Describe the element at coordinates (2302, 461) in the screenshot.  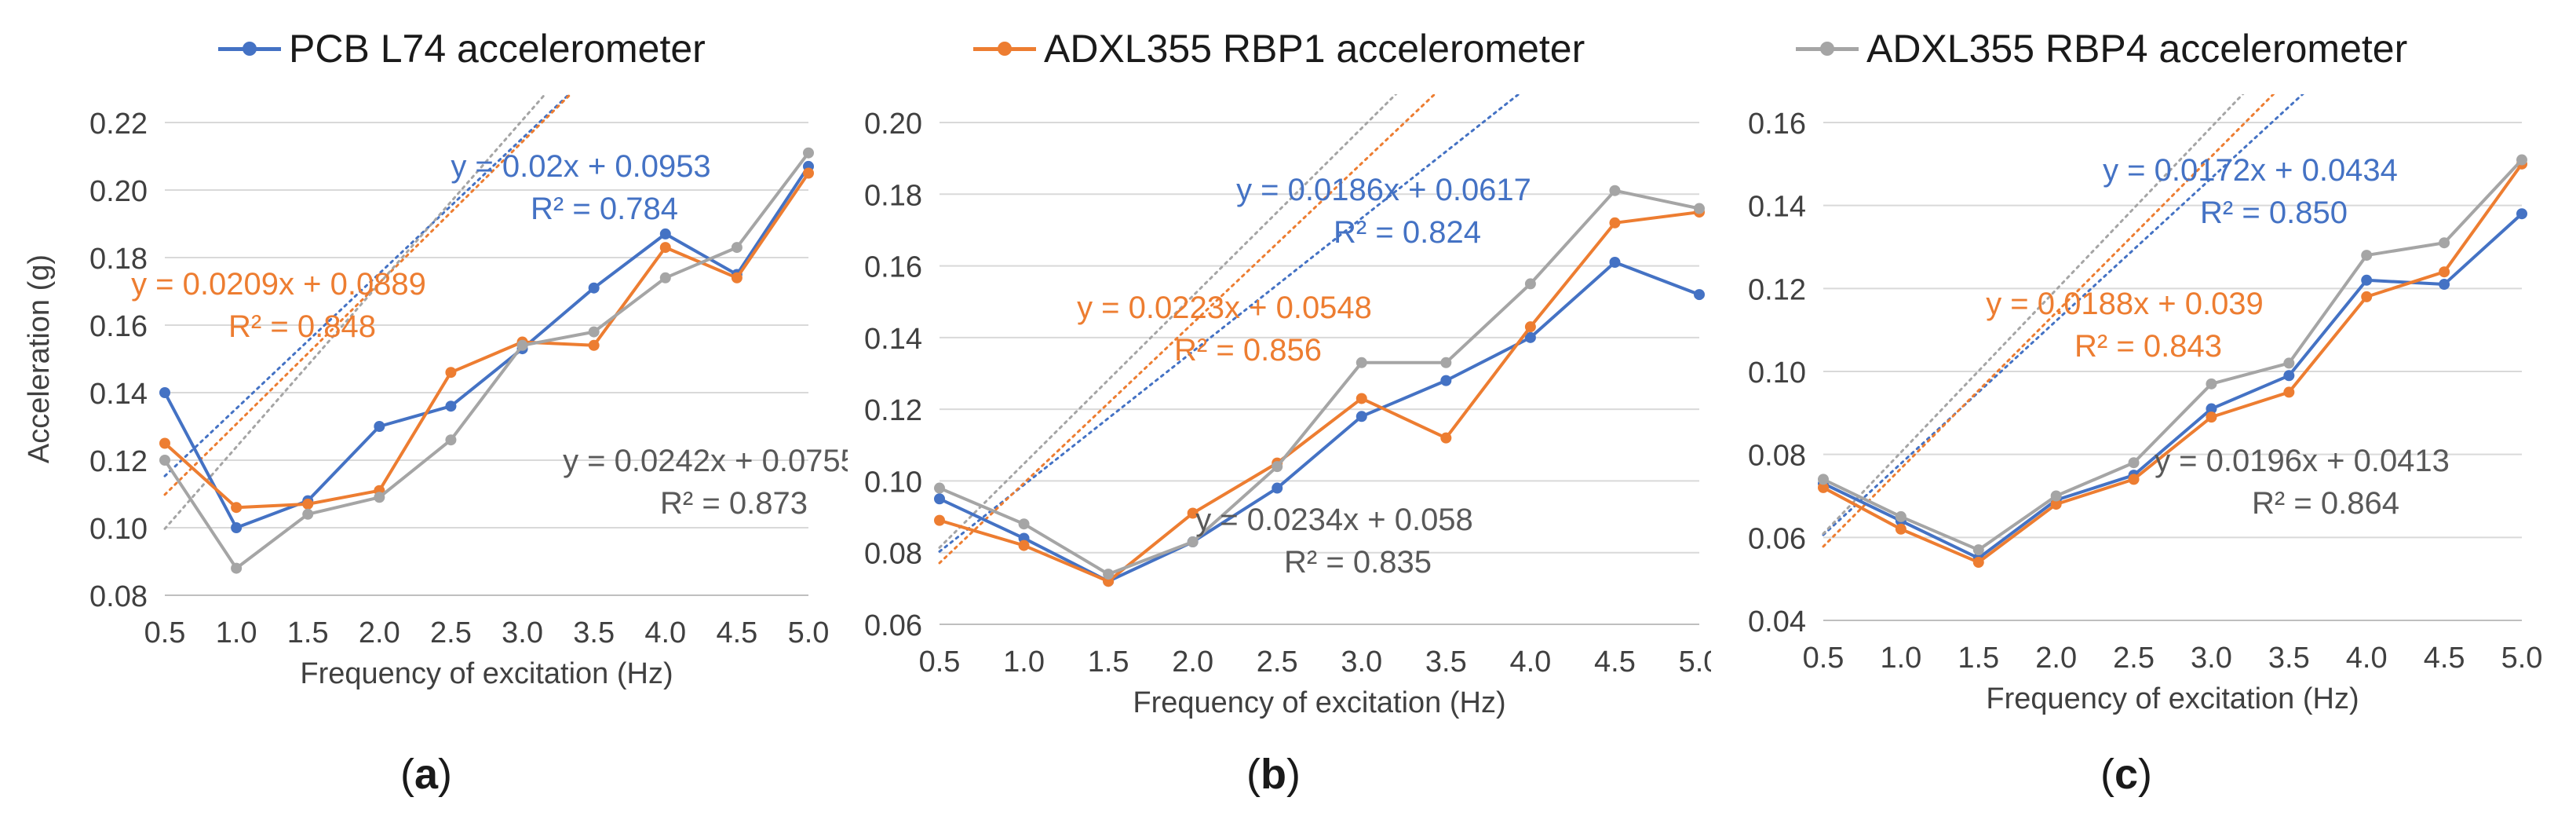
I see `trendline-equation: y = 0.0196x + 0.0413` at that location.